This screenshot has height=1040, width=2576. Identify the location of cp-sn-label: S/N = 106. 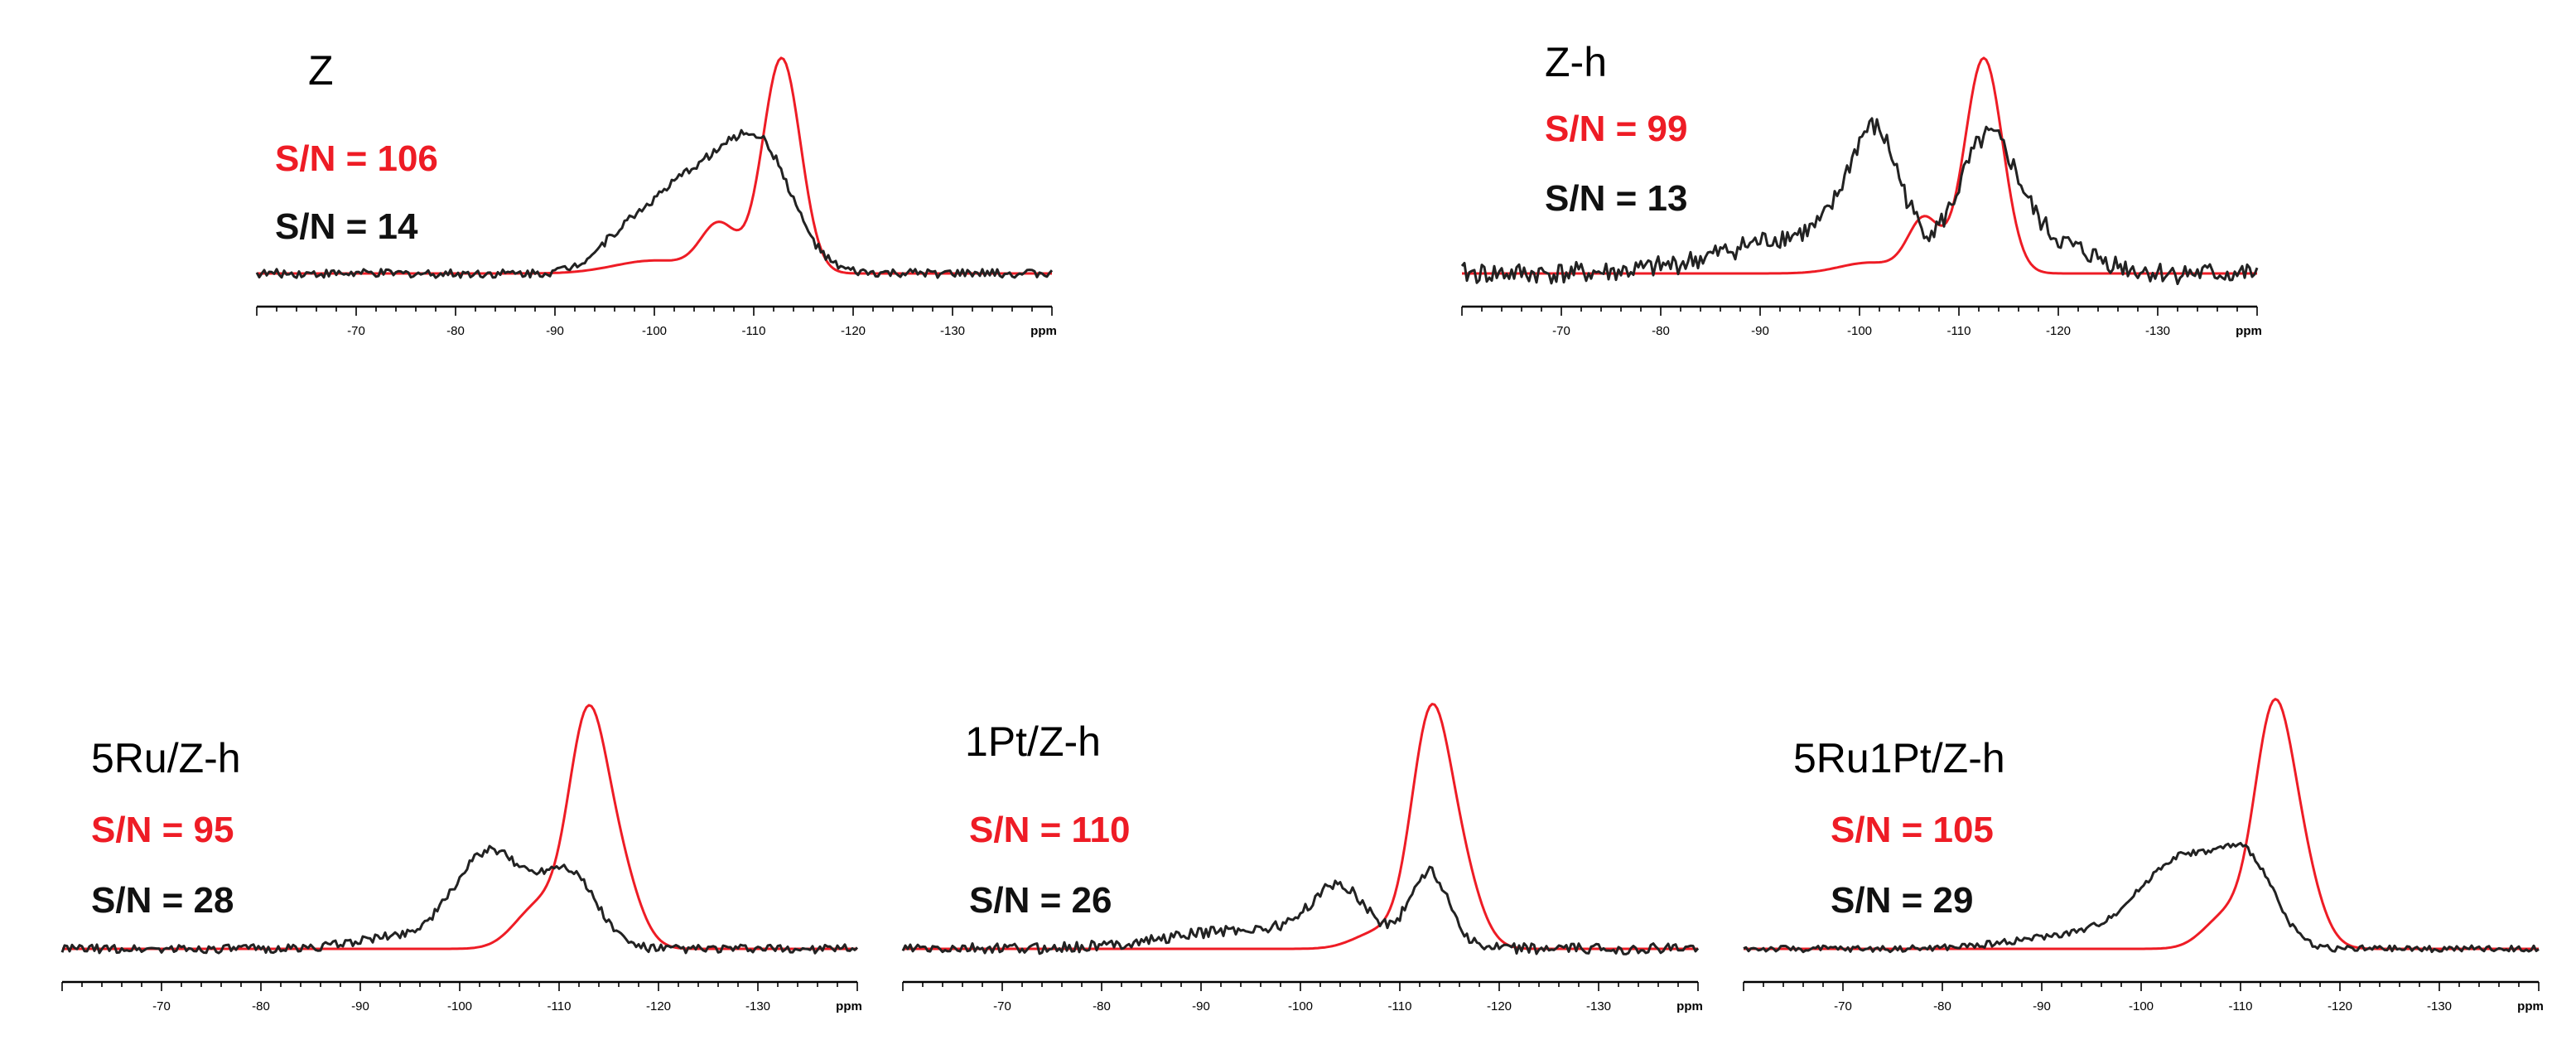
(356, 158).